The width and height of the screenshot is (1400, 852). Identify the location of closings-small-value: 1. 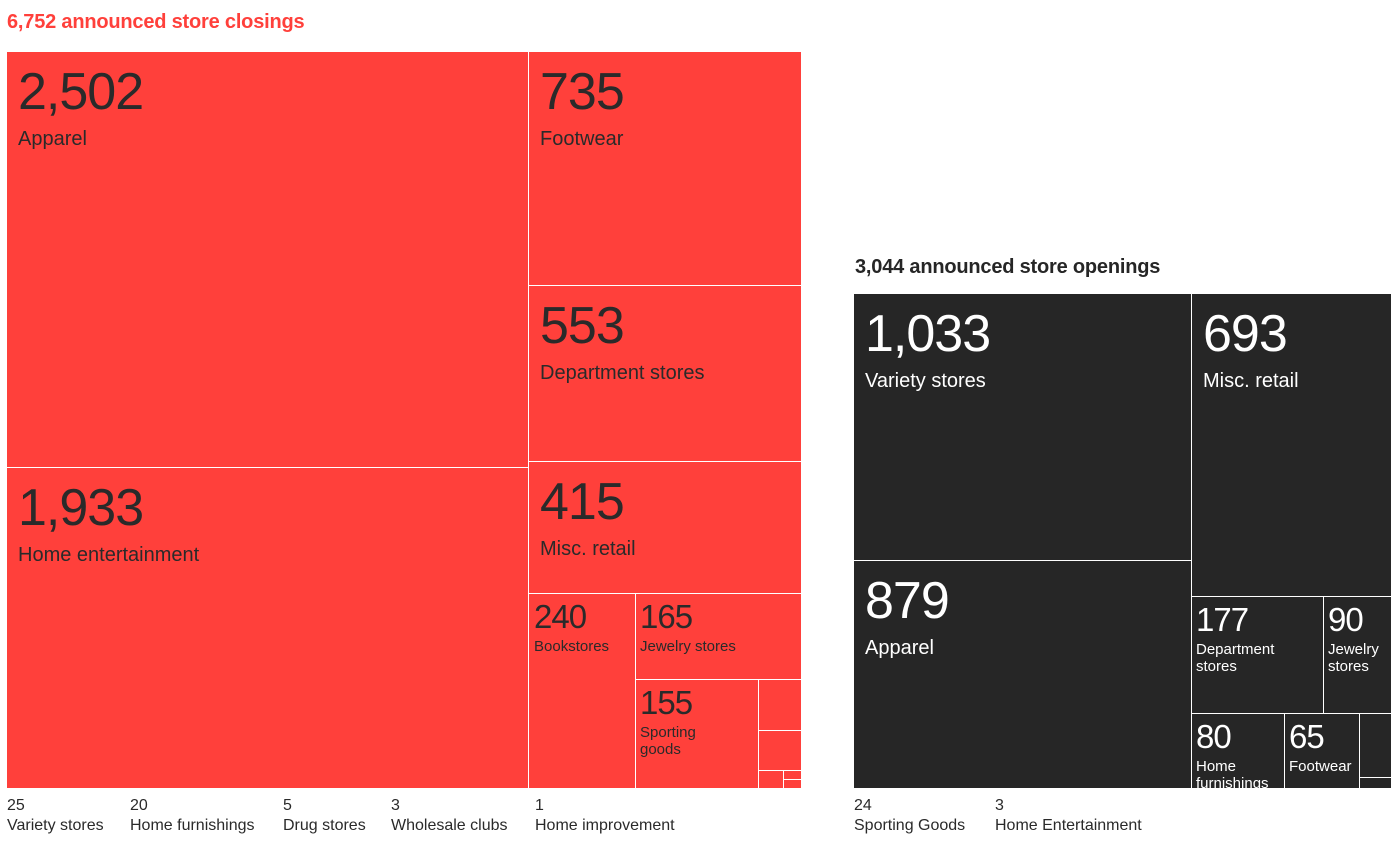
(539, 805).